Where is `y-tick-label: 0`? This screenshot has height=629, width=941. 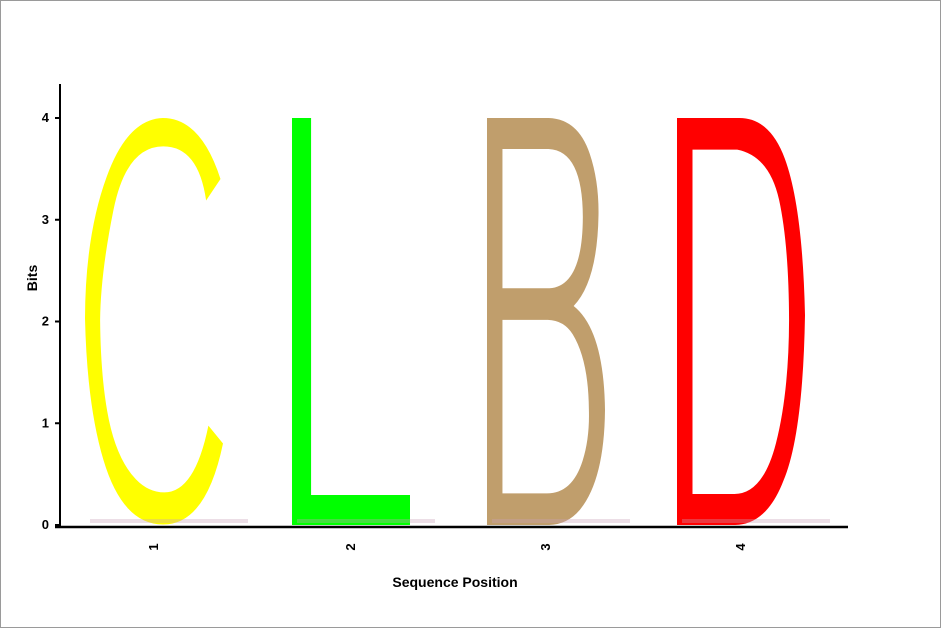
y-tick-label: 0 is located at coordinates (45, 524).